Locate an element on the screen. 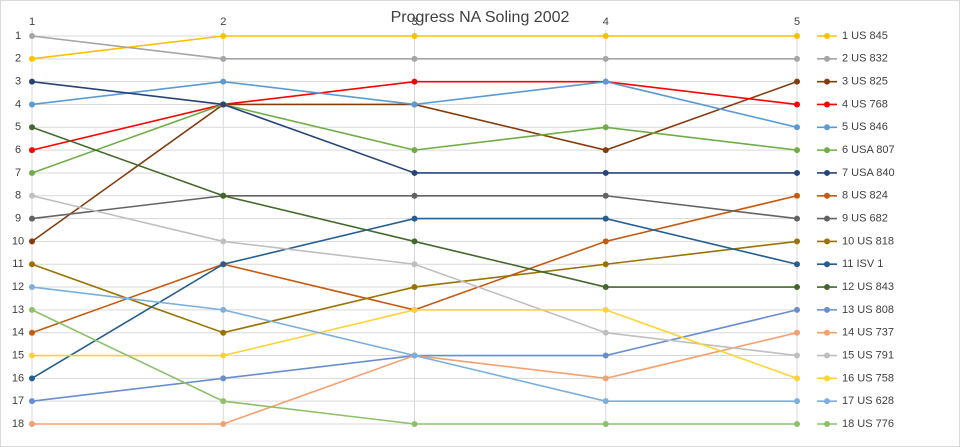 This screenshot has height=447, width=960. y-tick-label: 4 is located at coordinates (18, 104).